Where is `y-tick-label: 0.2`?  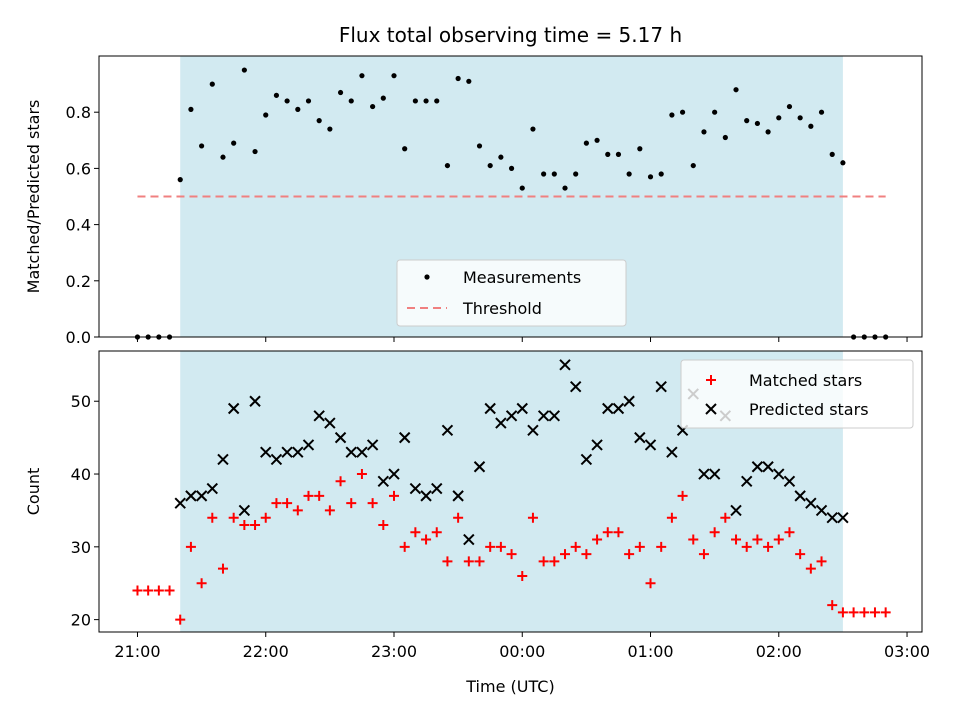
y-tick-label: 0.2 is located at coordinates (78, 281).